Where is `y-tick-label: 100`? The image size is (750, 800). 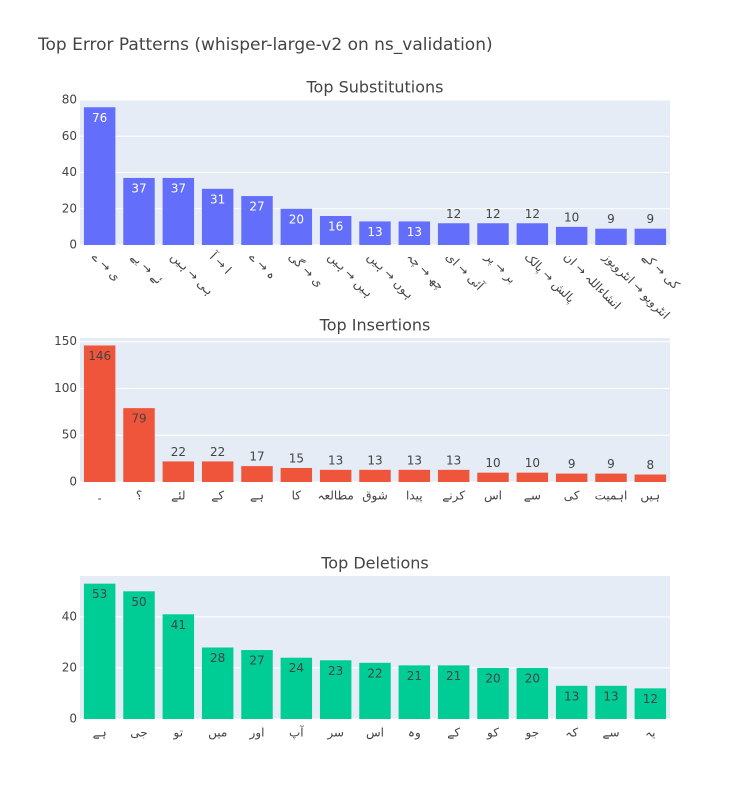 y-tick-label: 100 is located at coordinates (65, 388).